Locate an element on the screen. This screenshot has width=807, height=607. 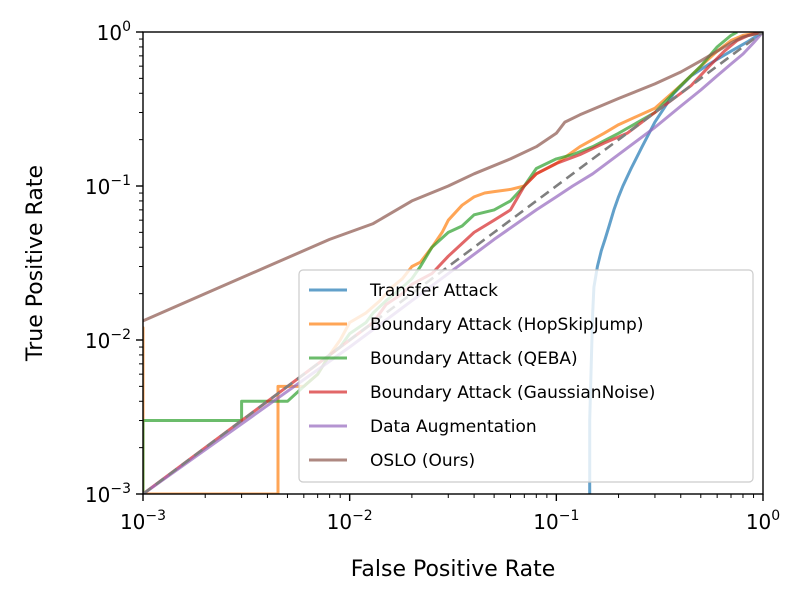
y-tick-label-0: 10⁻³ is located at coordinates (108, 494).